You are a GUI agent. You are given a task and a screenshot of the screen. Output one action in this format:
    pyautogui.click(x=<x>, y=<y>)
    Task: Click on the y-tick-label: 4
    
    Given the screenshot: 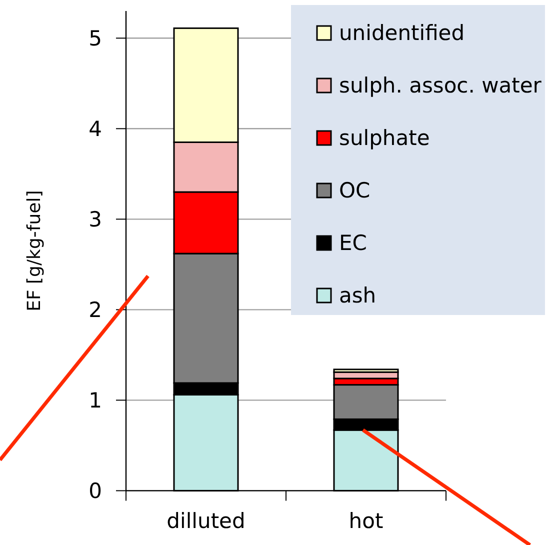 What is the action you would take?
    pyautogui.click(x=95, y=129)
    